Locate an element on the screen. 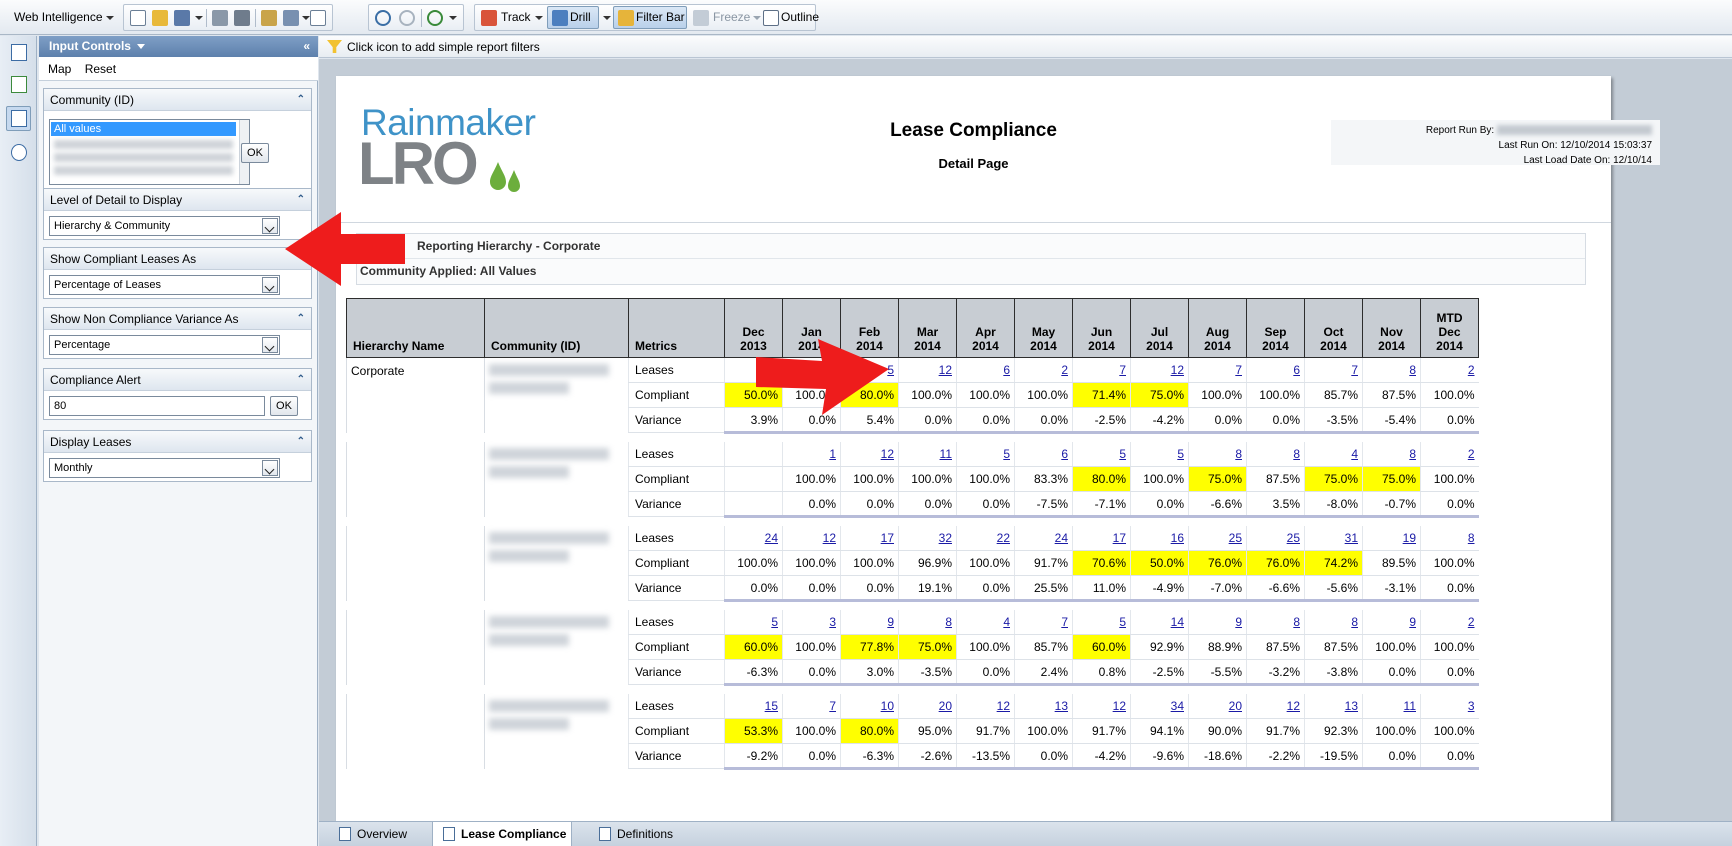 The width and height of the screenshot is (1732, 846). list-item-all-values: All values is located at coordinates (143, 129).